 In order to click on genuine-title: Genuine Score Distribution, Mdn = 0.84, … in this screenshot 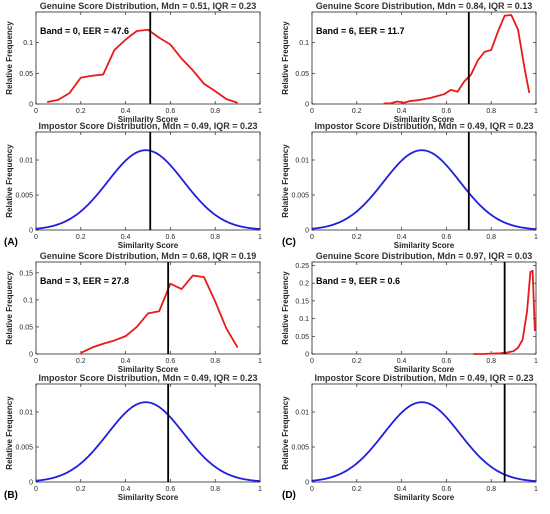, I will do `click(424, 6)`.